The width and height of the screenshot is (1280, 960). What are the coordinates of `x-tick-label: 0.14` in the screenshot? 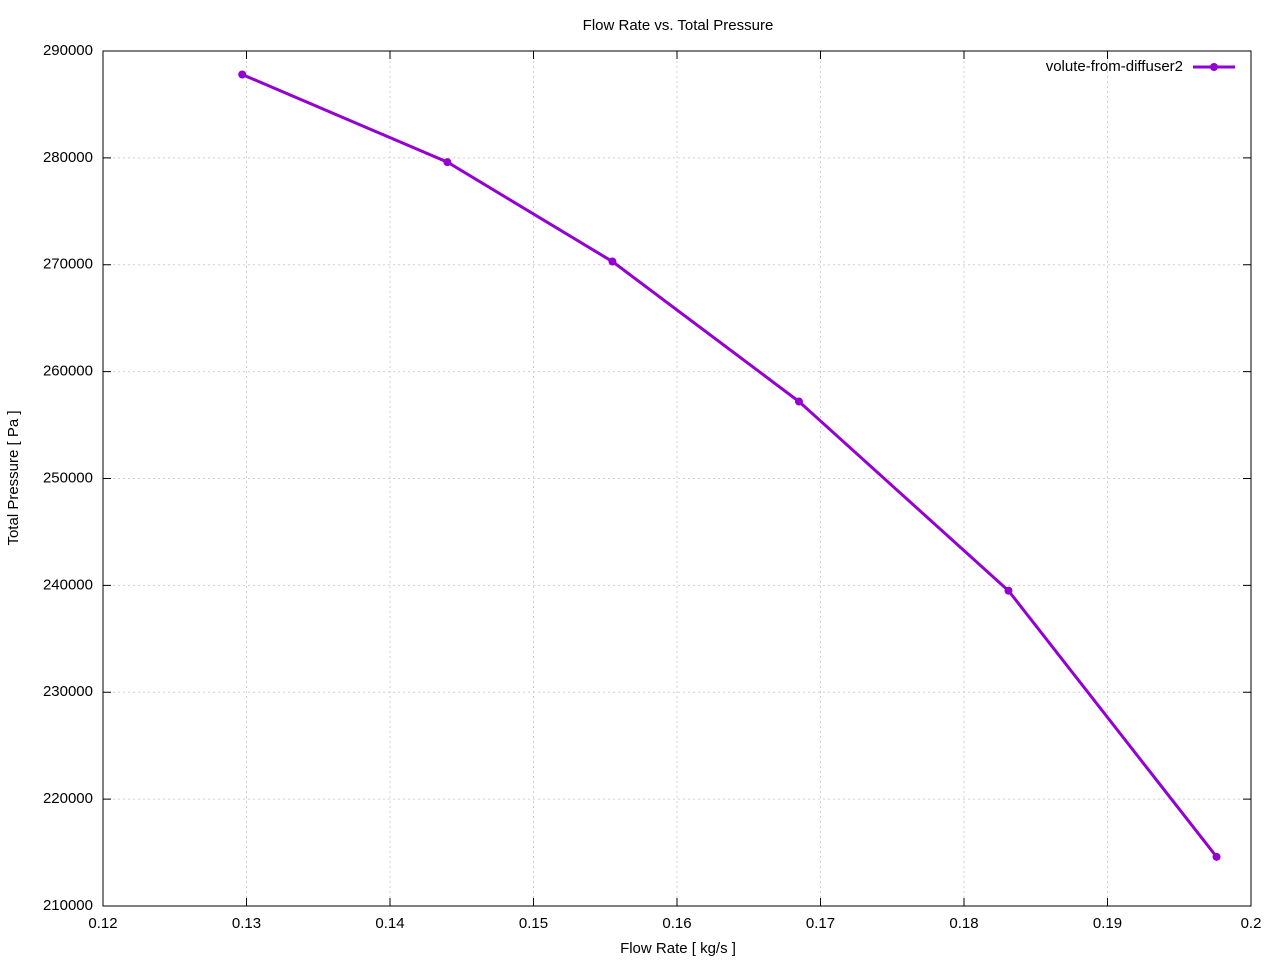 It's located at (389, 923).